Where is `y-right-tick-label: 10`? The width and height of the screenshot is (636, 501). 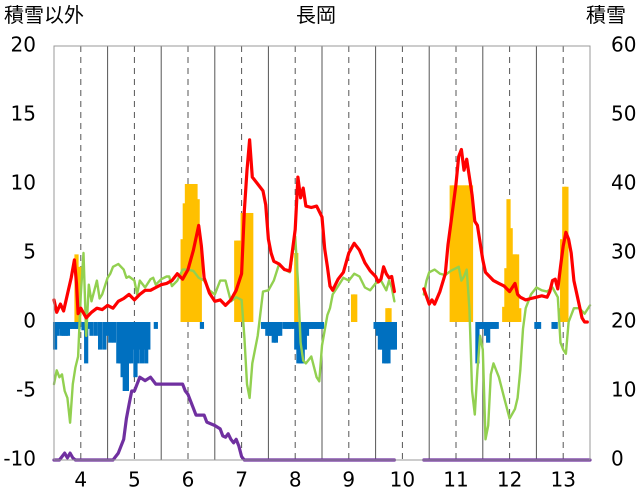 y-right-tick-label: 10 is located at coordinates (623, 390).